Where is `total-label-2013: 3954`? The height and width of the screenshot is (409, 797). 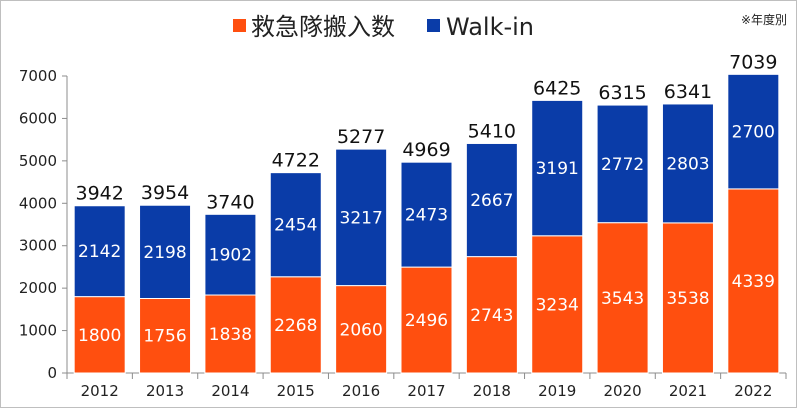 total-label-2013: 3954 is located at coordinates (165, 193).